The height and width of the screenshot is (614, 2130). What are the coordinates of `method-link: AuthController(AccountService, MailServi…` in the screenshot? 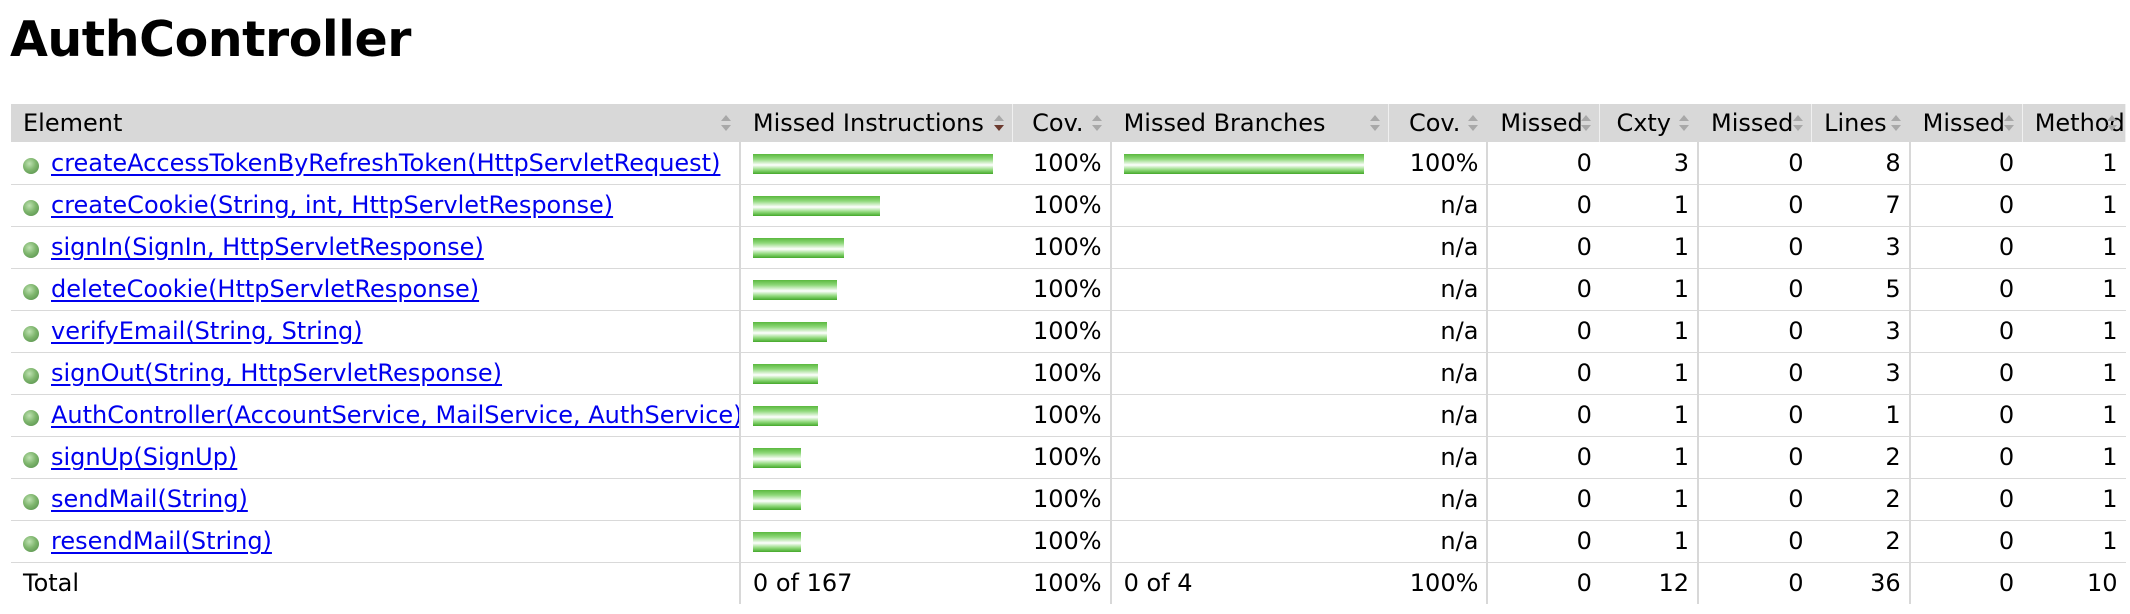 It's located at (395, 415).